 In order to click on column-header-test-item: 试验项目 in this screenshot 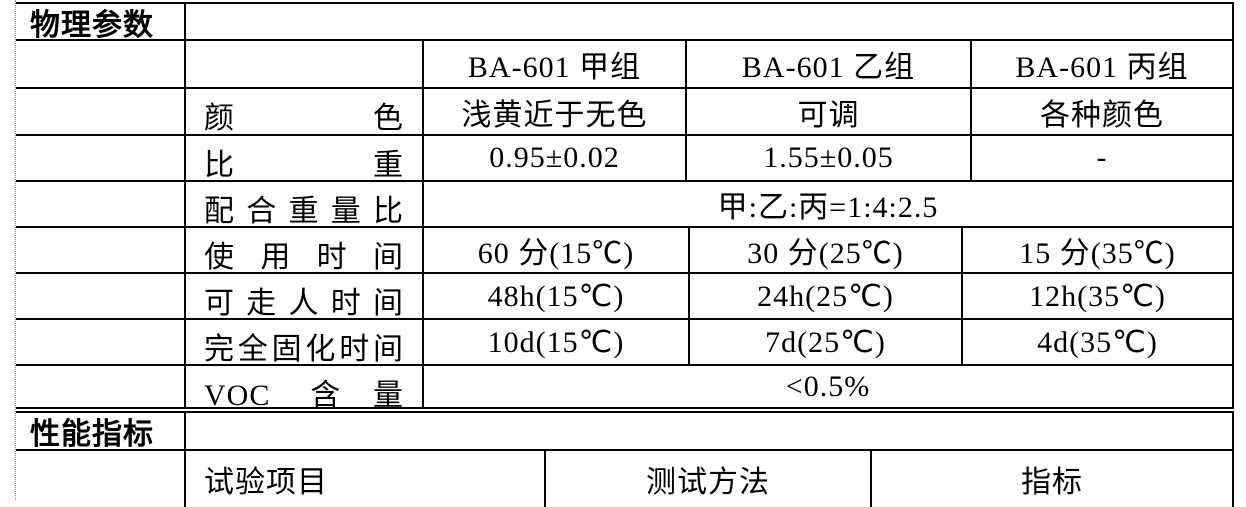, I will do `click(366, 479)`.